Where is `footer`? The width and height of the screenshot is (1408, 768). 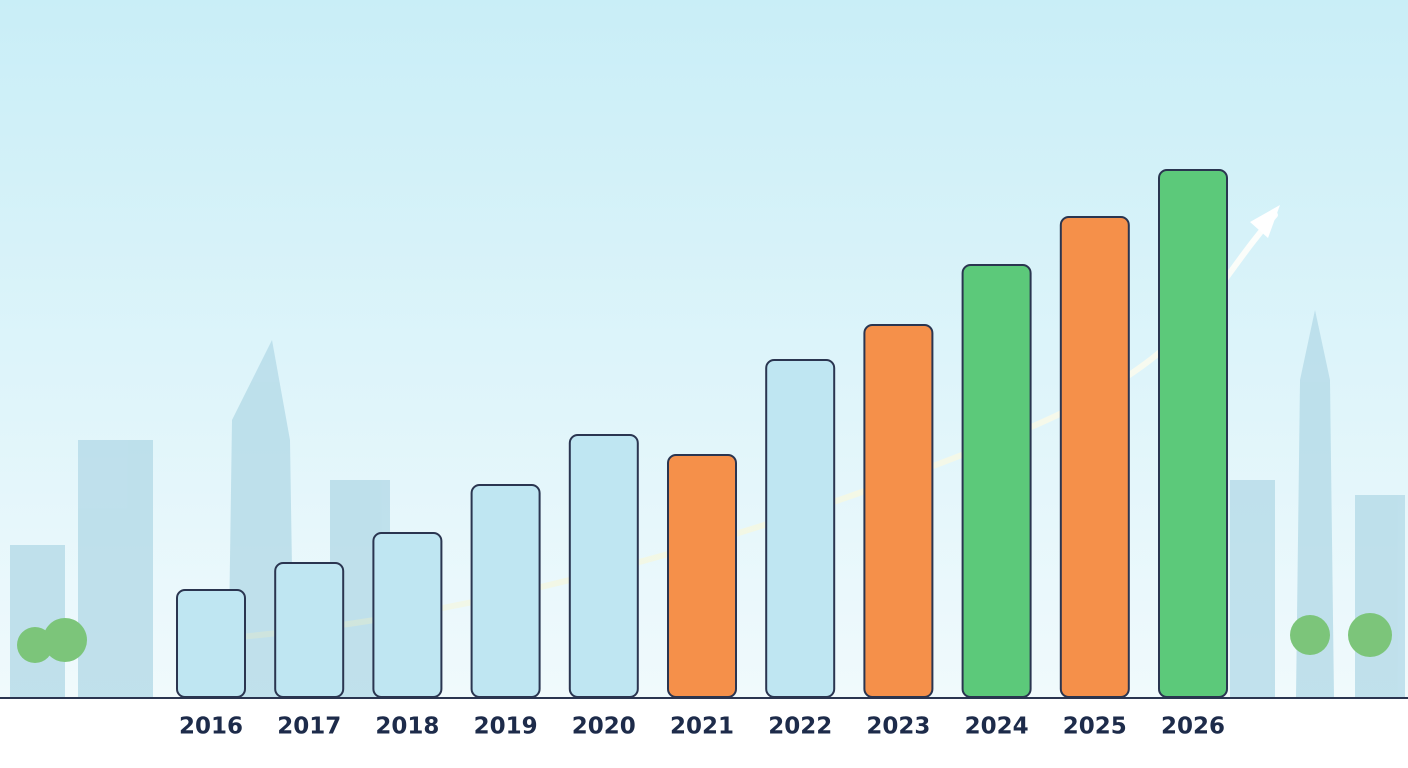
footer is located at coordinates (704, 733).